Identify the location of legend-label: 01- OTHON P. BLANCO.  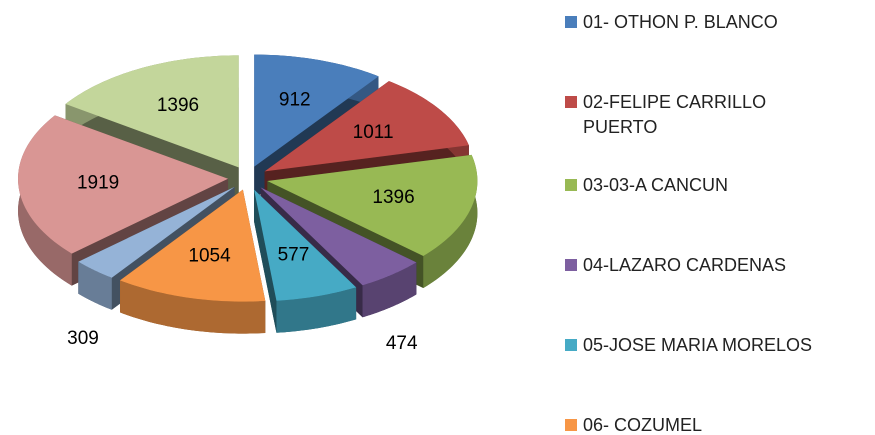
(680, 22).